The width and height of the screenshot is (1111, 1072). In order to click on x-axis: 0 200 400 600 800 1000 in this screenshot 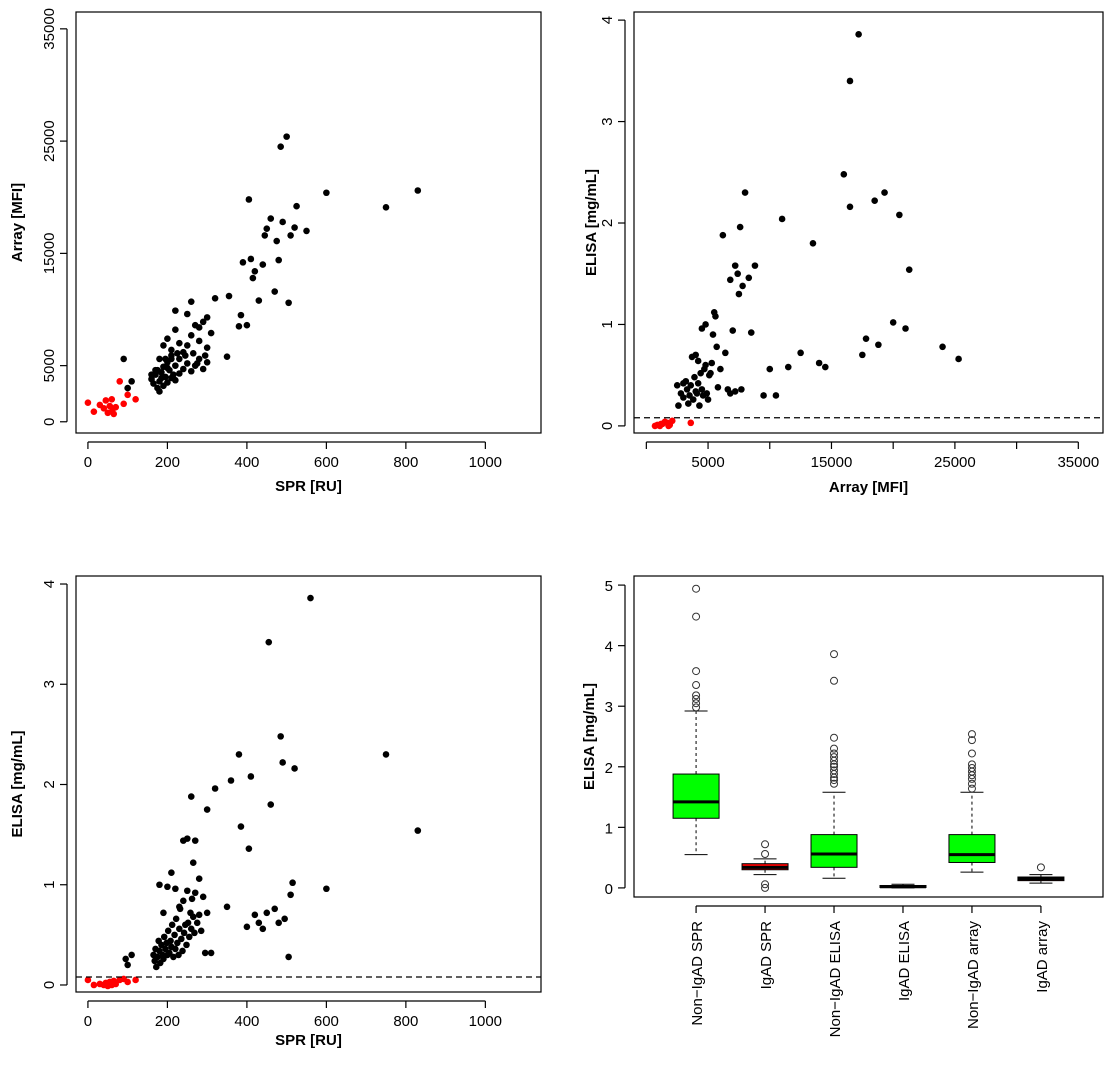, I will do `click(293, 456)`.